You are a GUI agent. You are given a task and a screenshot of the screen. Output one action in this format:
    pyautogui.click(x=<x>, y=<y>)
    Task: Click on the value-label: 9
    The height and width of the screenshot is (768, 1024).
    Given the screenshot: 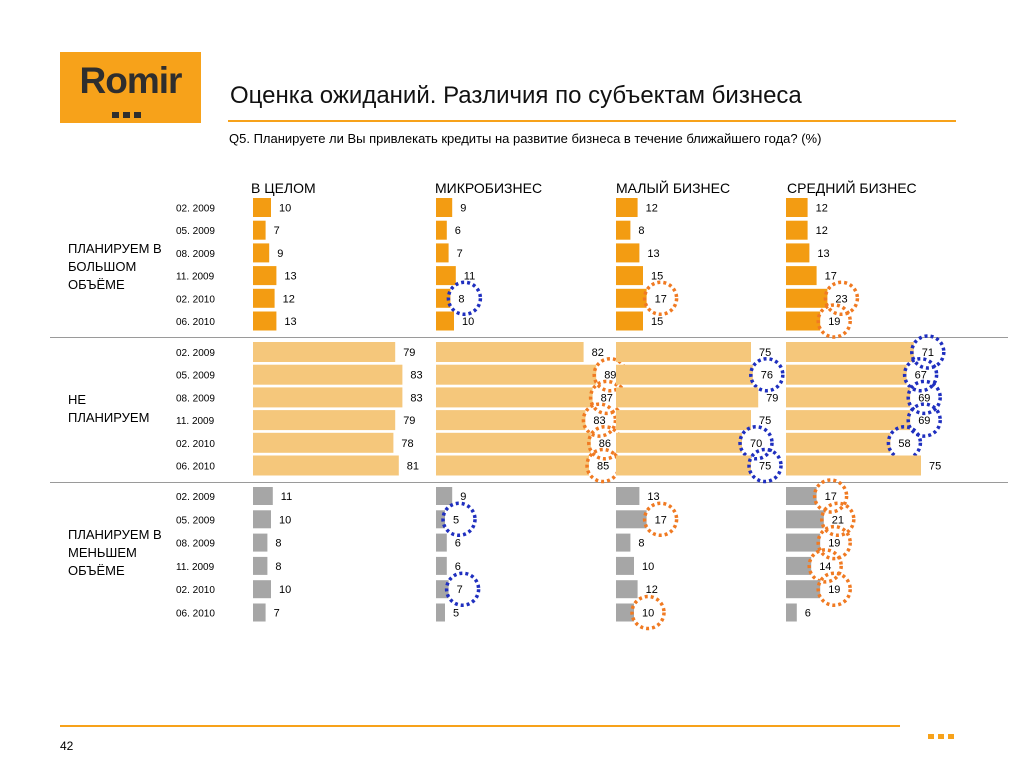 What is the action you would take?
    pyautogui.click(x=463, y=497)
    